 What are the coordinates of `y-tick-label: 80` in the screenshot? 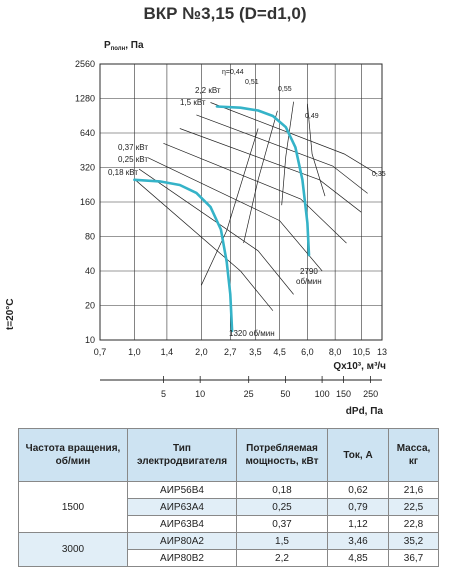 It's located at (90, 237).